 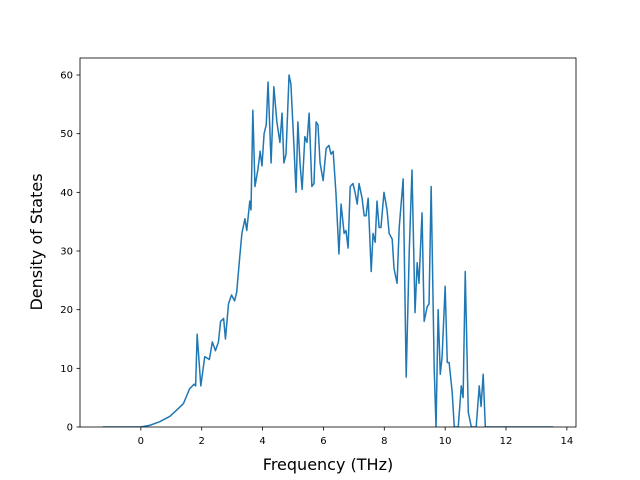 What do you see at coordinates (141, 441) in the screenshot?
I see `x-tick-label: 0` at bounding box center [141, 441].